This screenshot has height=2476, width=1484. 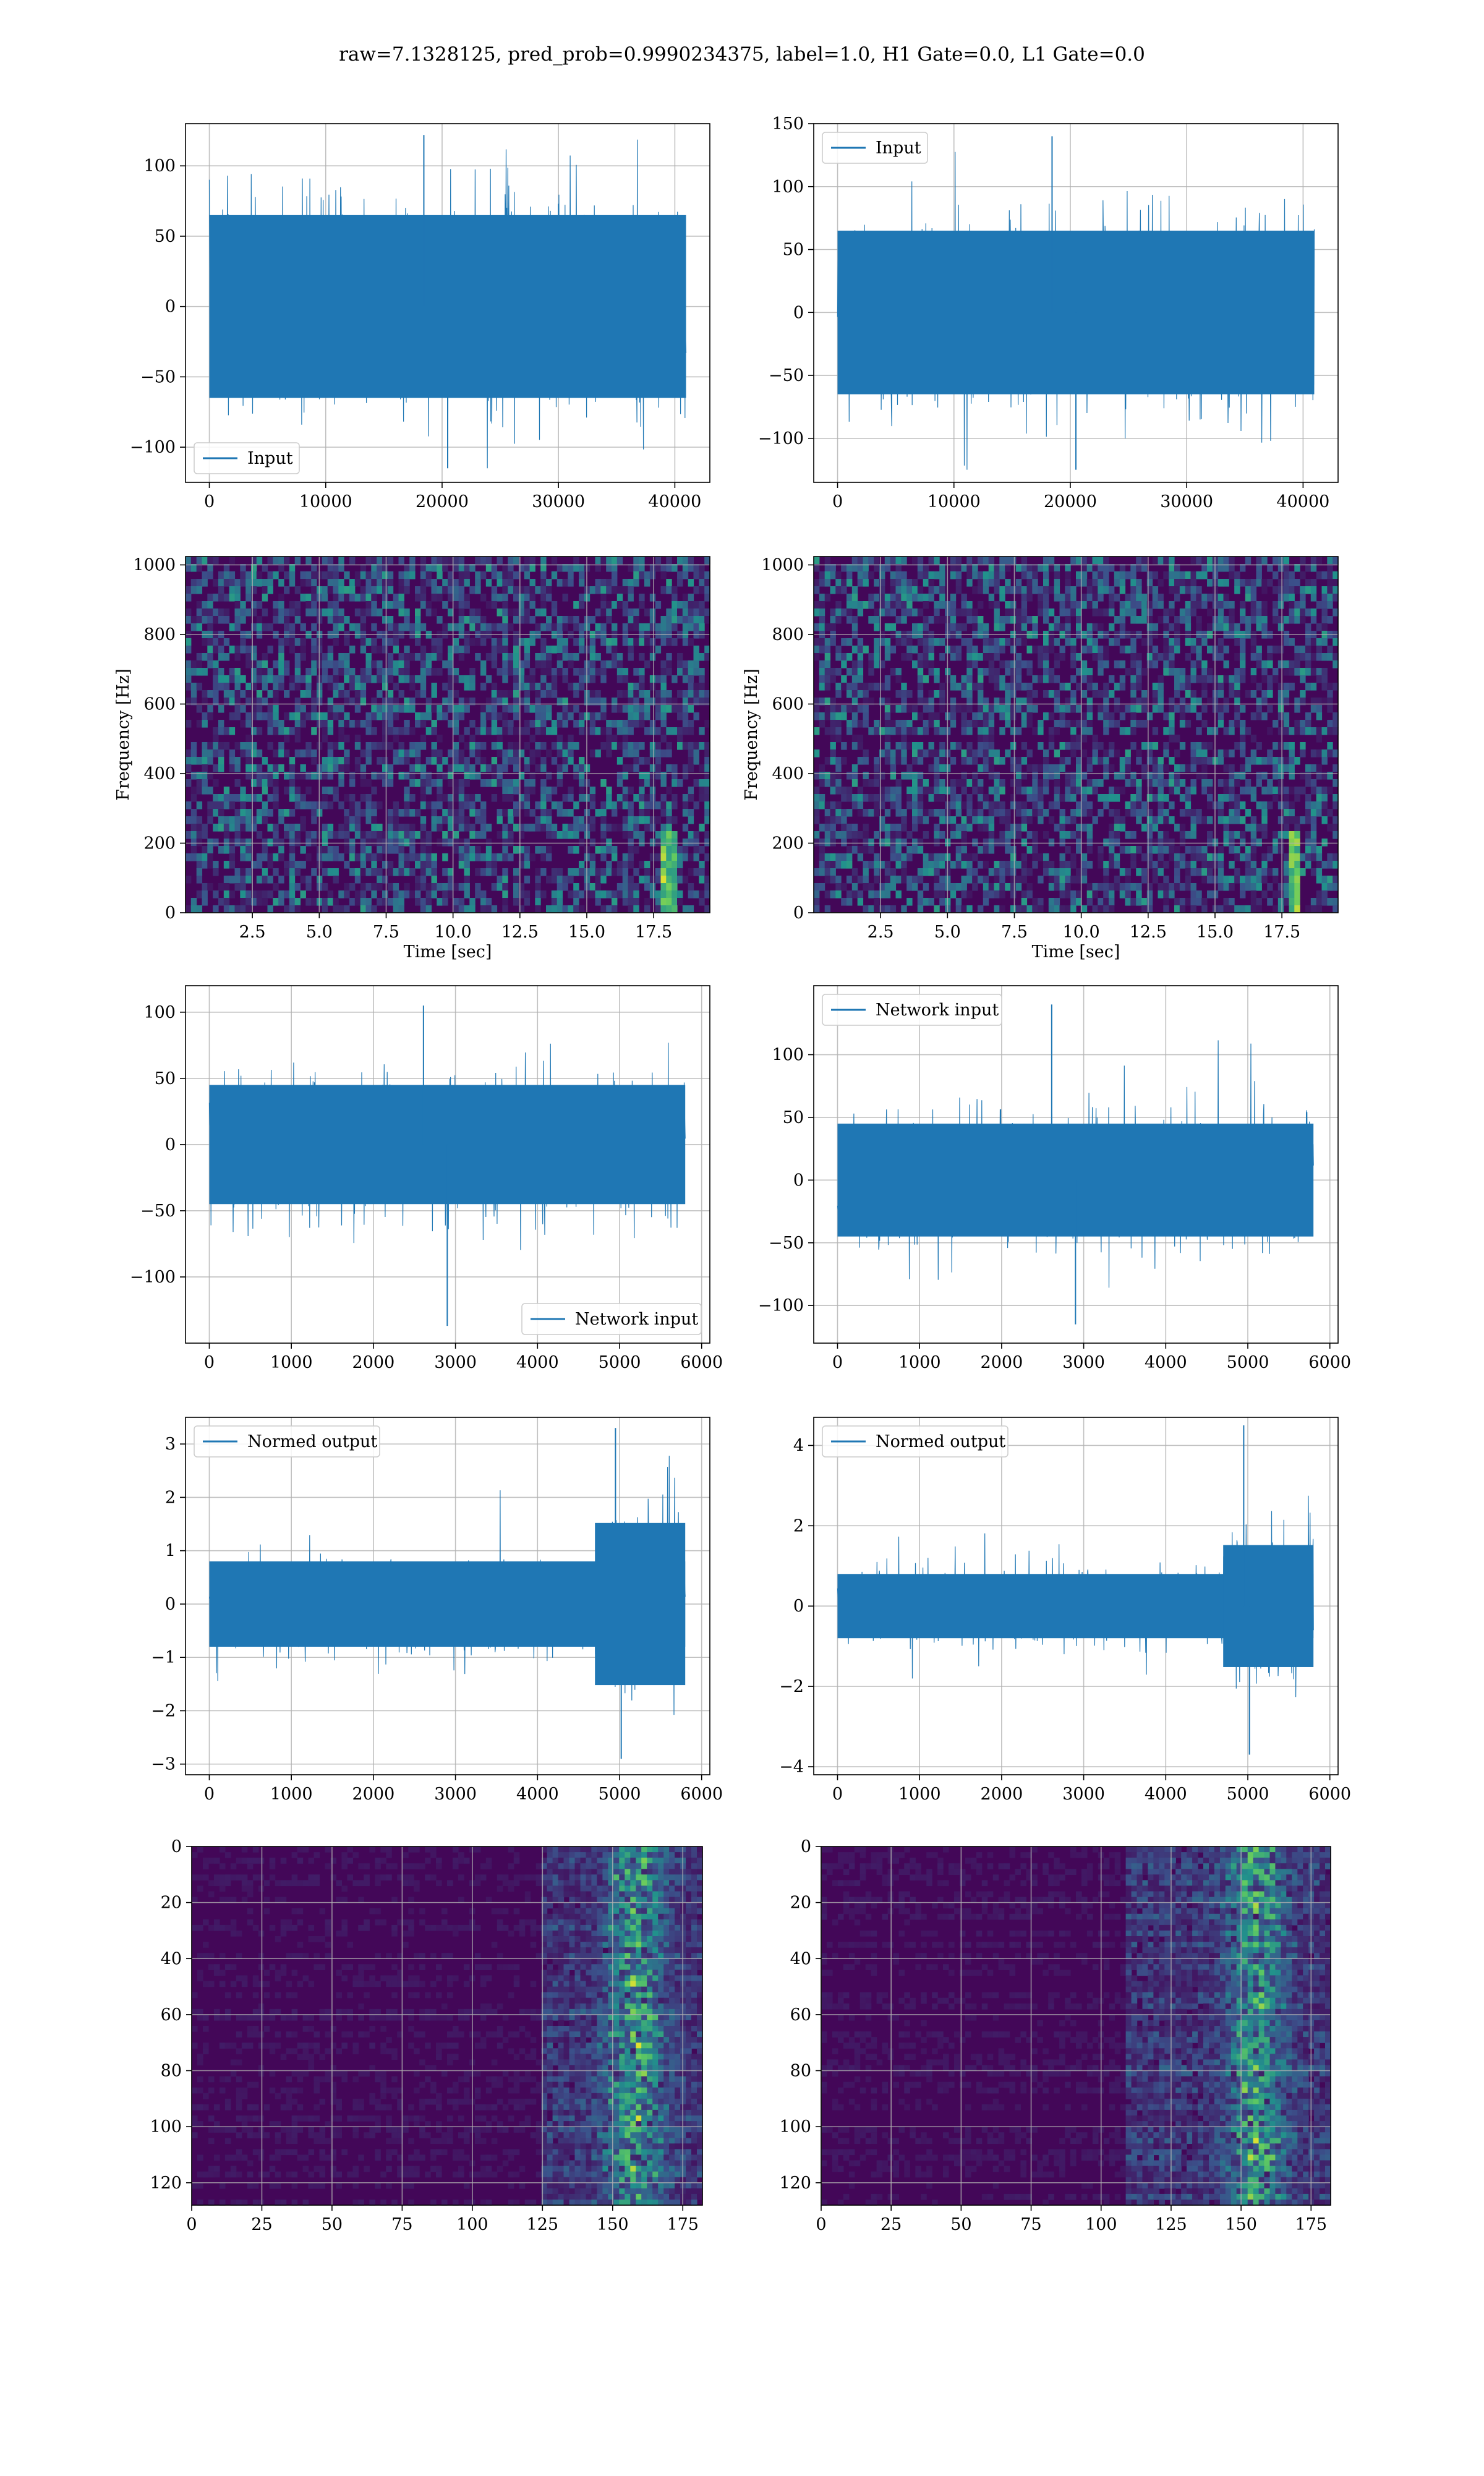 I want to click on chart-row2-left-xtick-label: 15.0, so click(x=586, y=932).